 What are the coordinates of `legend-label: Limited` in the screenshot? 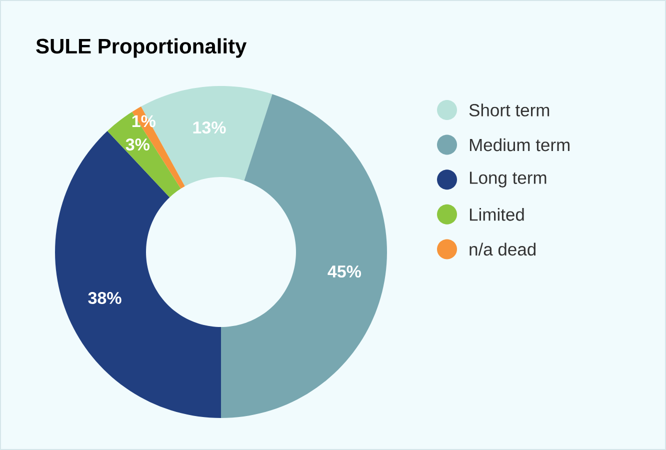 It's located at (497, 214).